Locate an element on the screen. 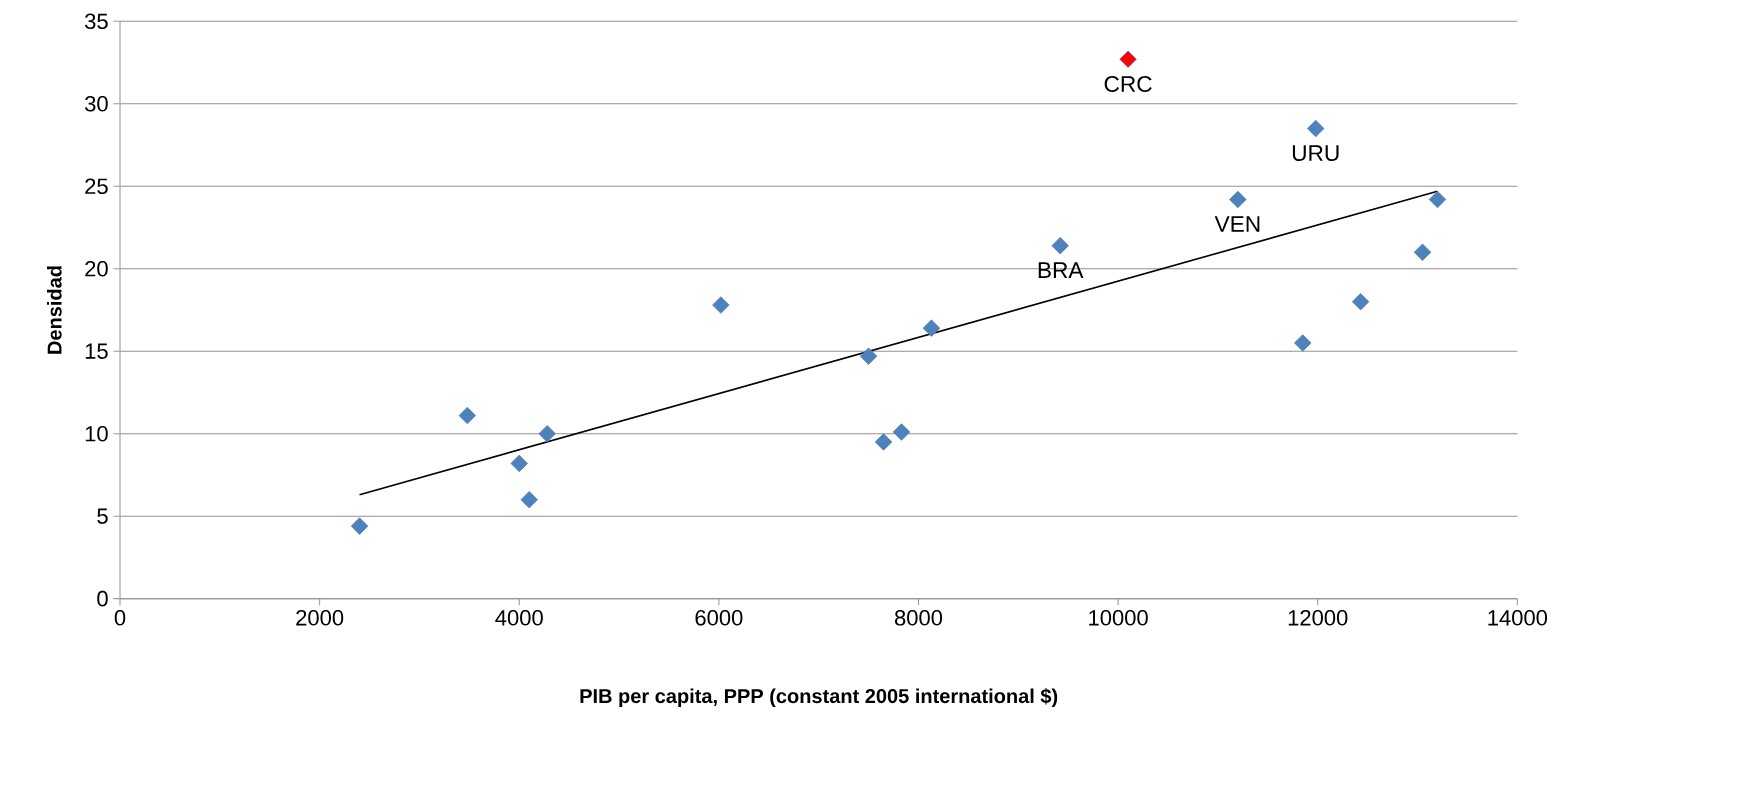 The width and height of the screenshot is (1760, 799). x-tick-label: 4000 is located at coordinates (519, 618).